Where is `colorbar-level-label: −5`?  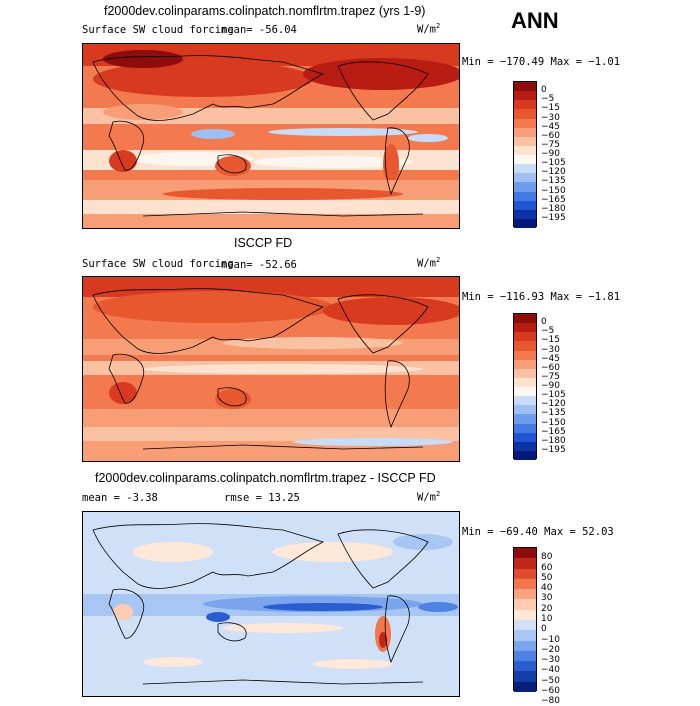
colorbar-level-label: −5 is located at coordinates (548, 99).